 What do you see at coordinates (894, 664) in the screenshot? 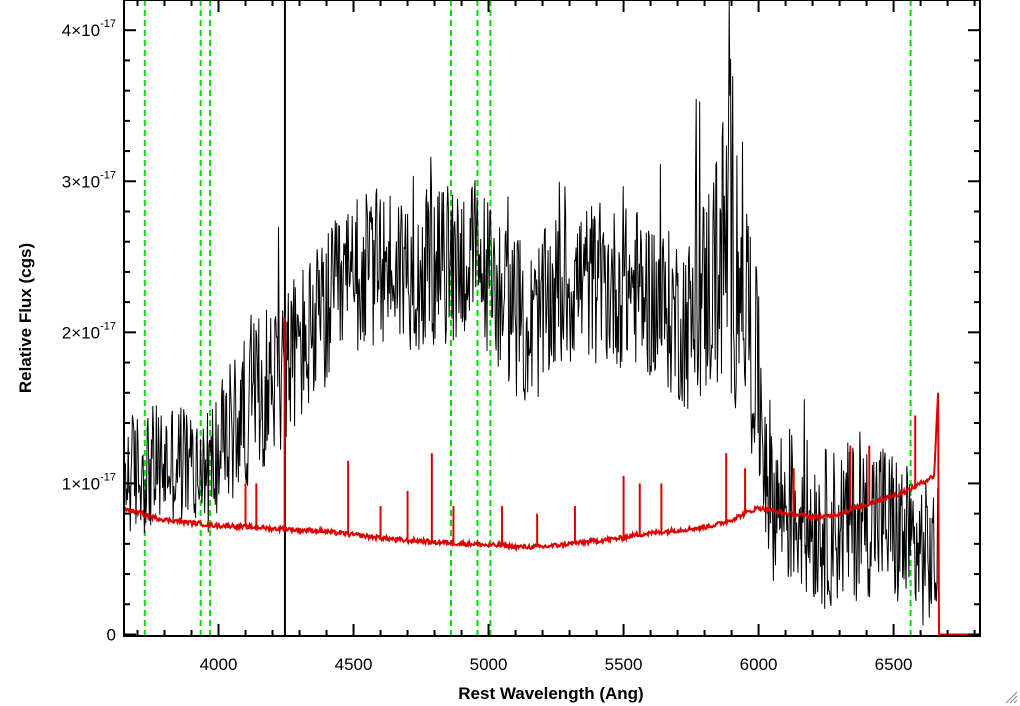
I see `x-tick-label: 6500` at bounding box center [894, 664].